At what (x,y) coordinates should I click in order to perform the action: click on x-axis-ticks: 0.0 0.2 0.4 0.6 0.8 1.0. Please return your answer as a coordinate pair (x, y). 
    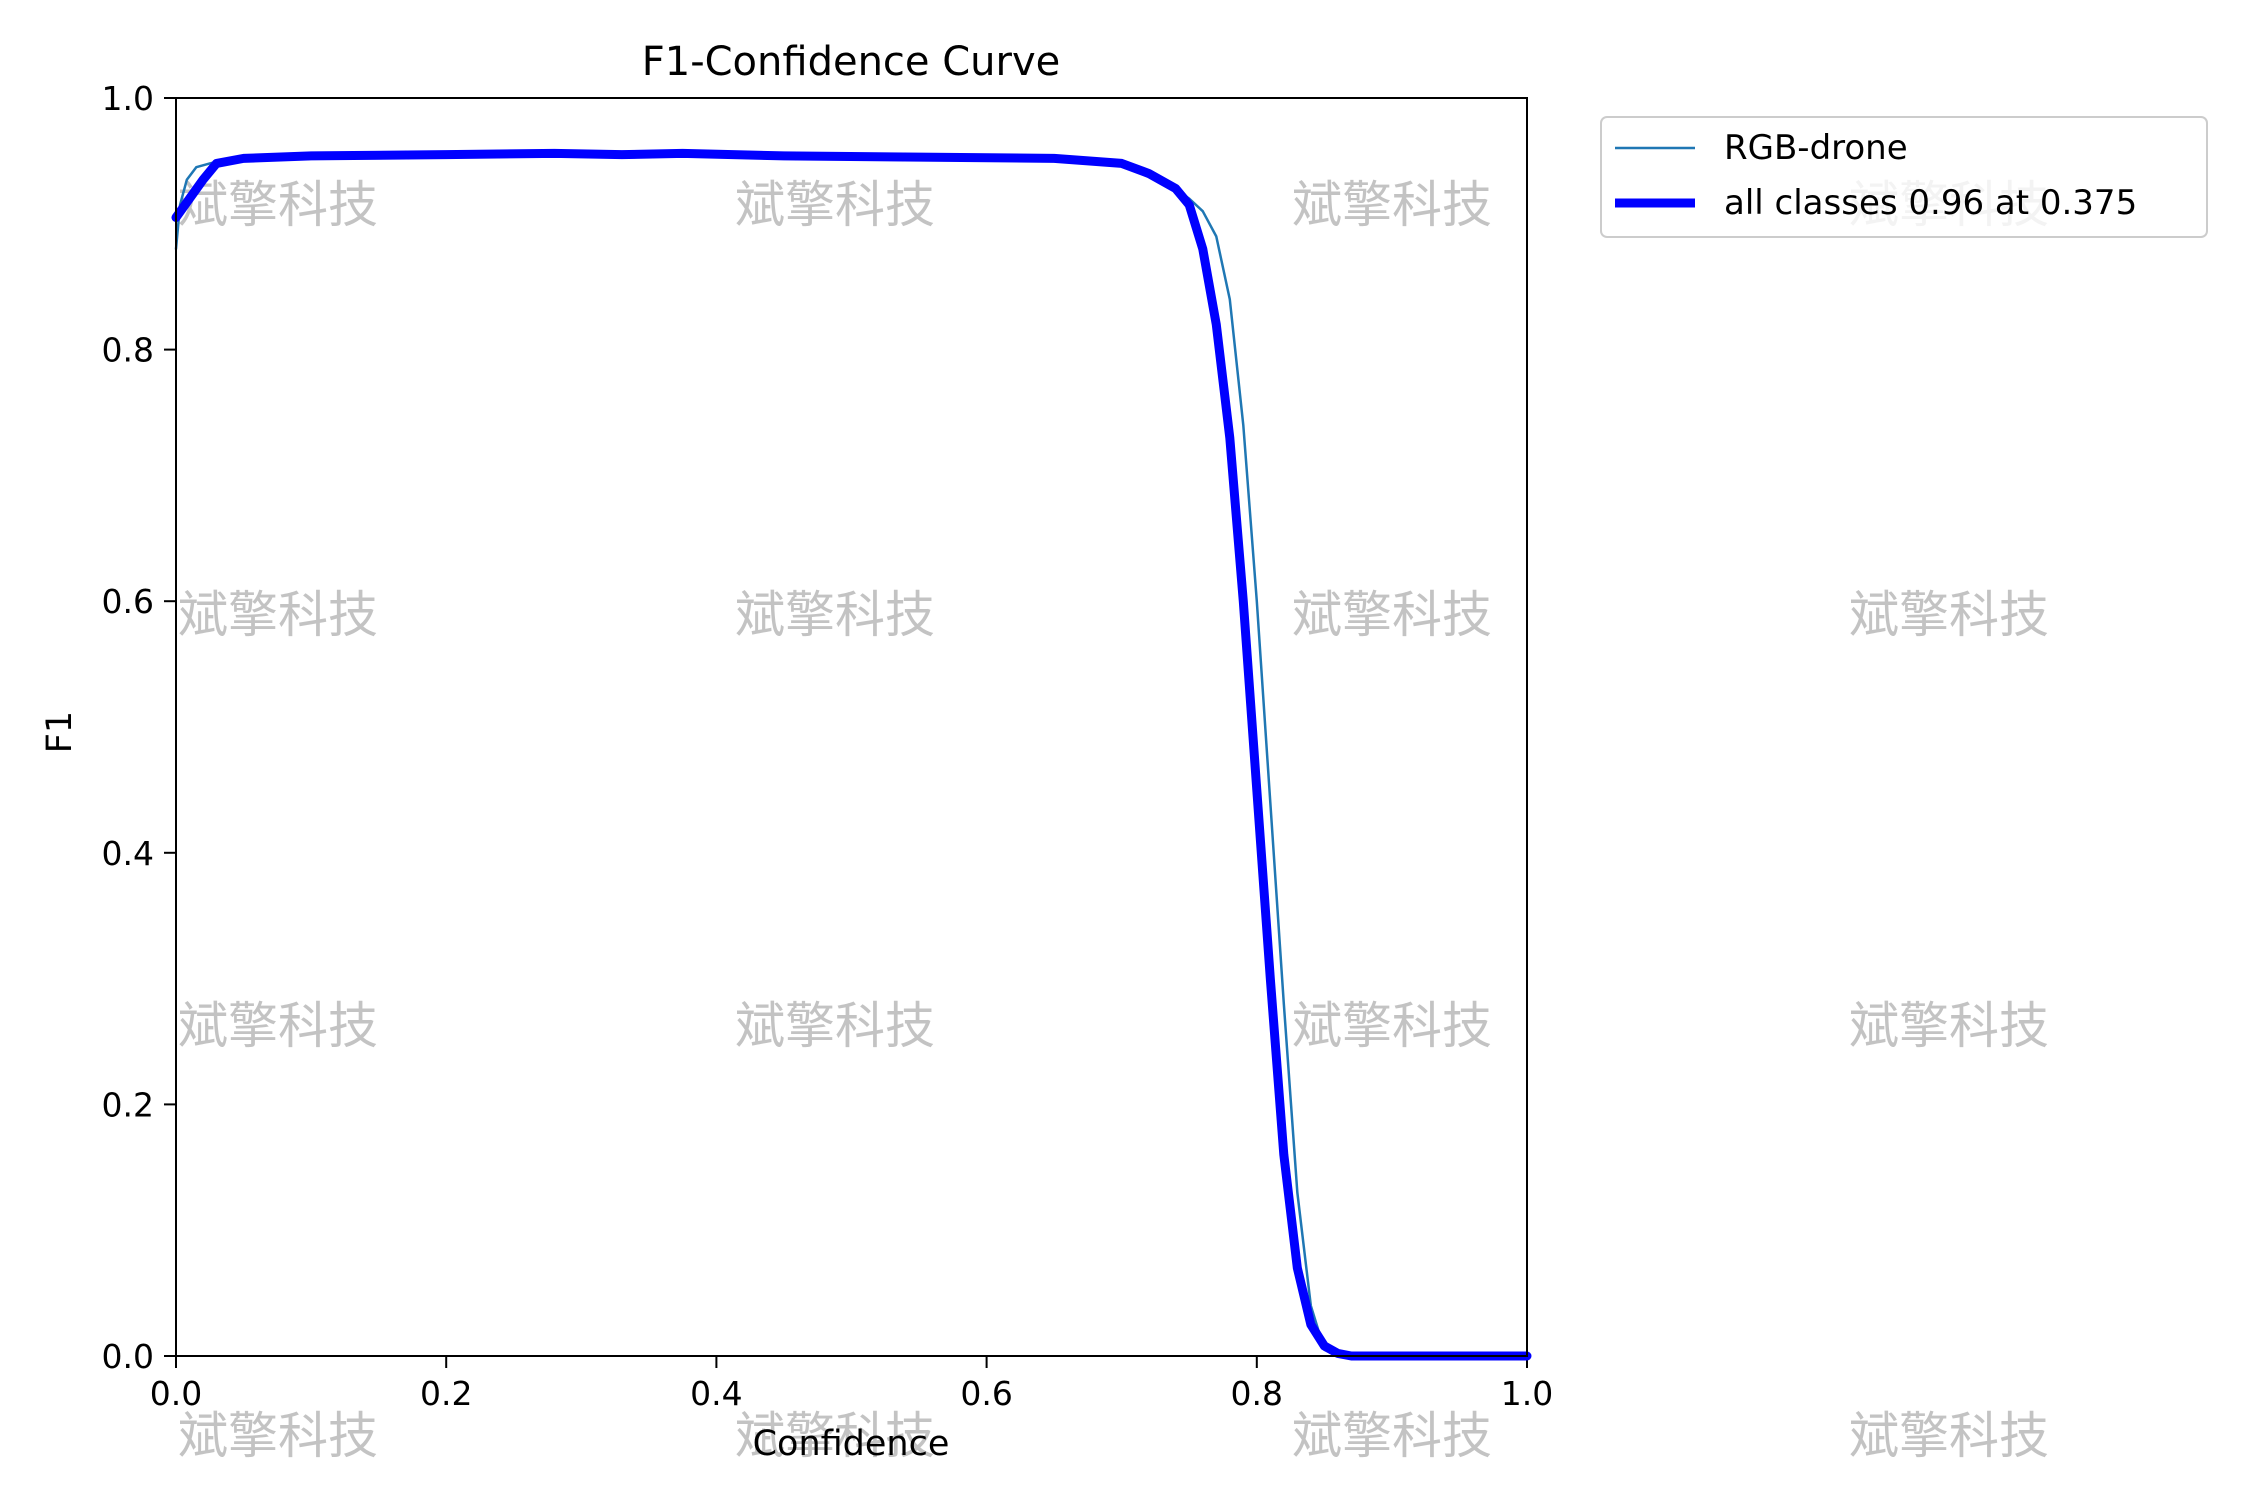
    Looking at the image, I should click on (851, 1384).